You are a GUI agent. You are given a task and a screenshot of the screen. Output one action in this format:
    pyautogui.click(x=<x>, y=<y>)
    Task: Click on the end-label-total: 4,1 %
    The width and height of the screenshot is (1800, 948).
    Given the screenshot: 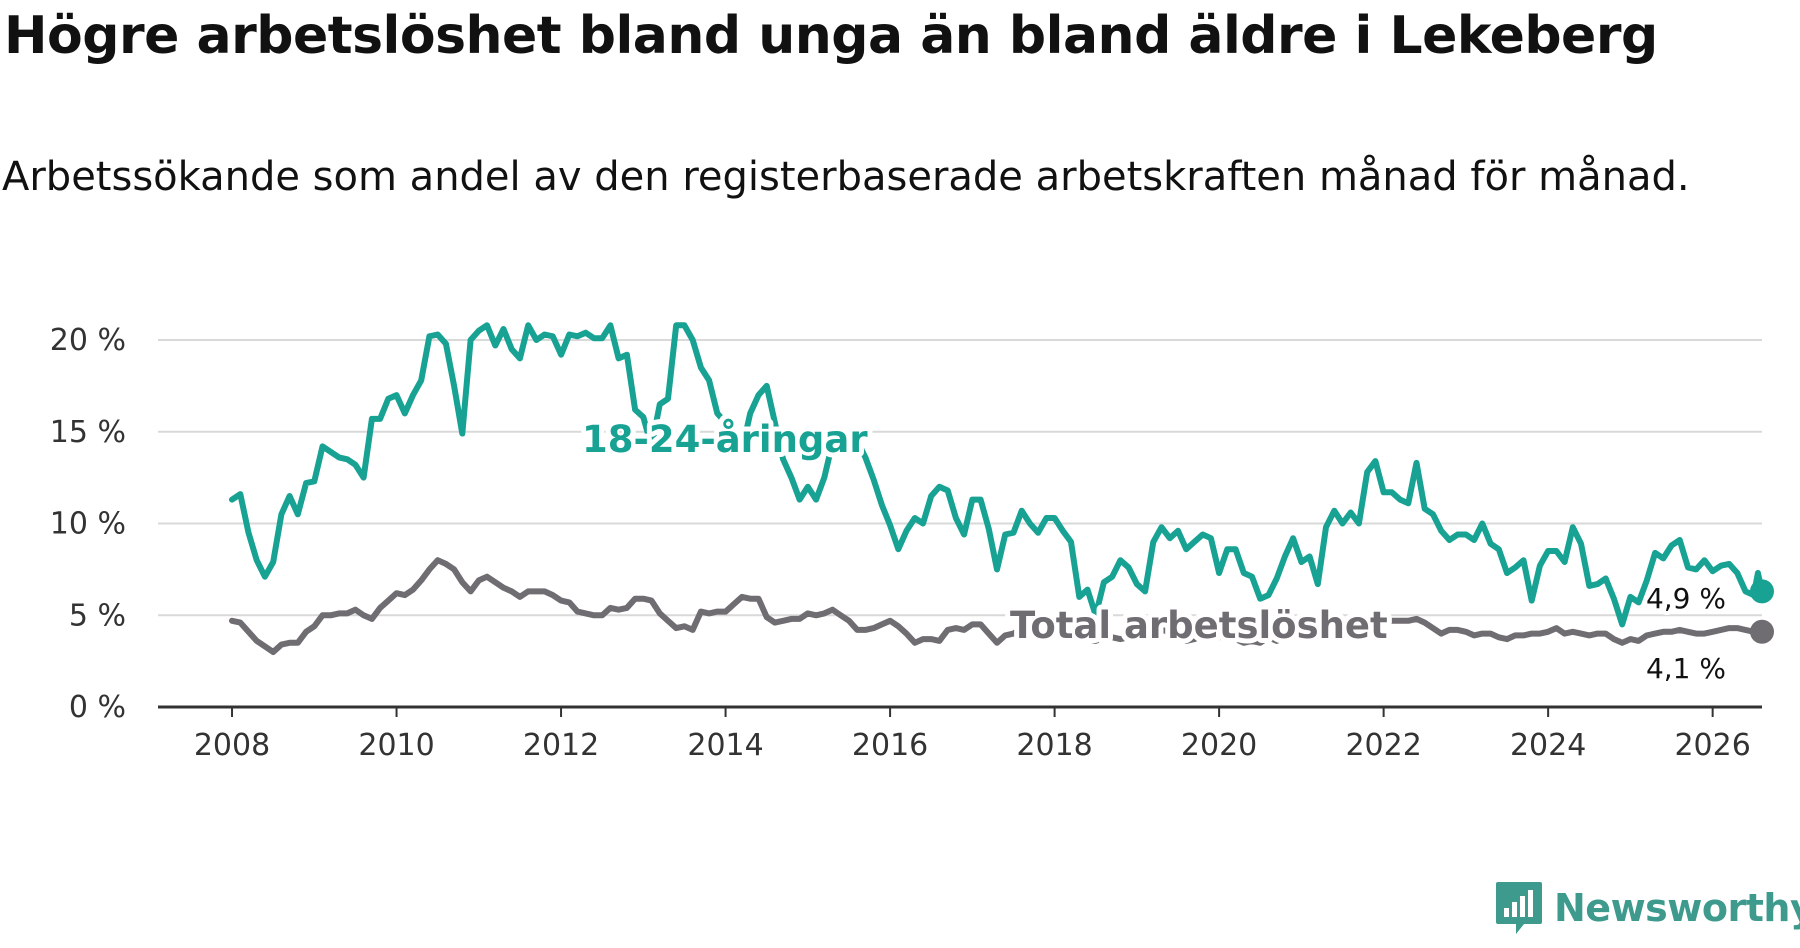 What is the action you would take?
    pyautogui.click(x=1686, y=668)
    